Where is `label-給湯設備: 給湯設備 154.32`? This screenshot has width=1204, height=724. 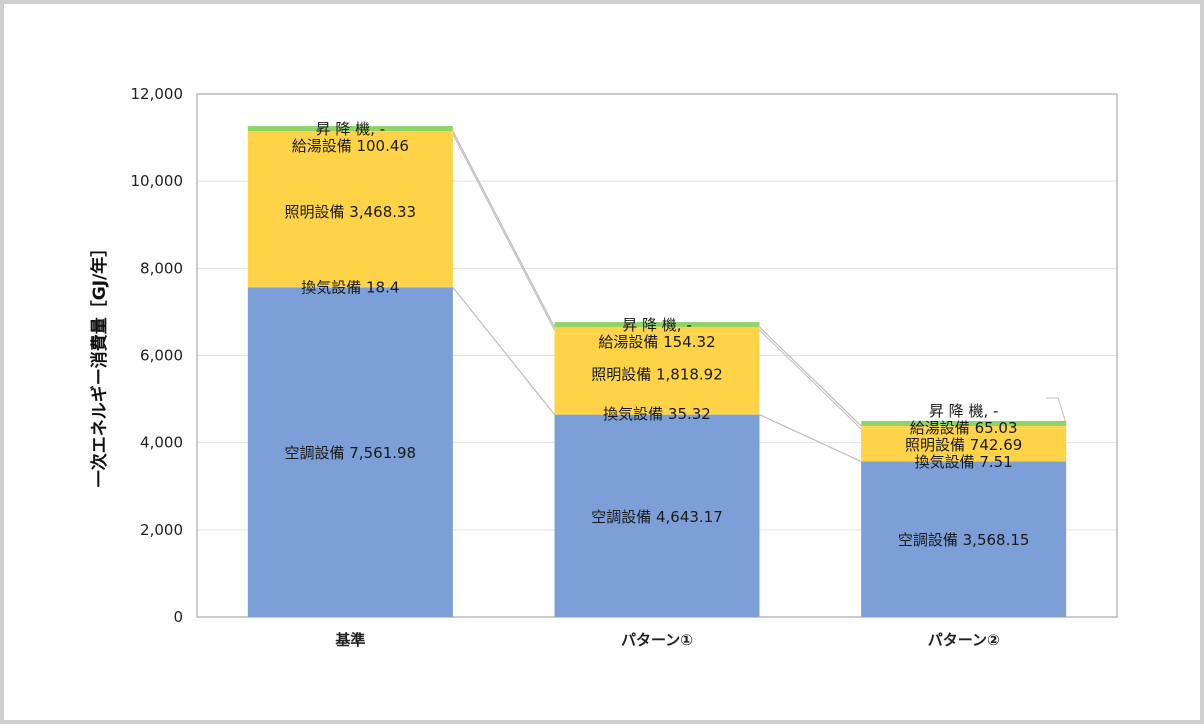
label-給湯設備: 給湯設備 154.32 is located at coordinates (656, 342).